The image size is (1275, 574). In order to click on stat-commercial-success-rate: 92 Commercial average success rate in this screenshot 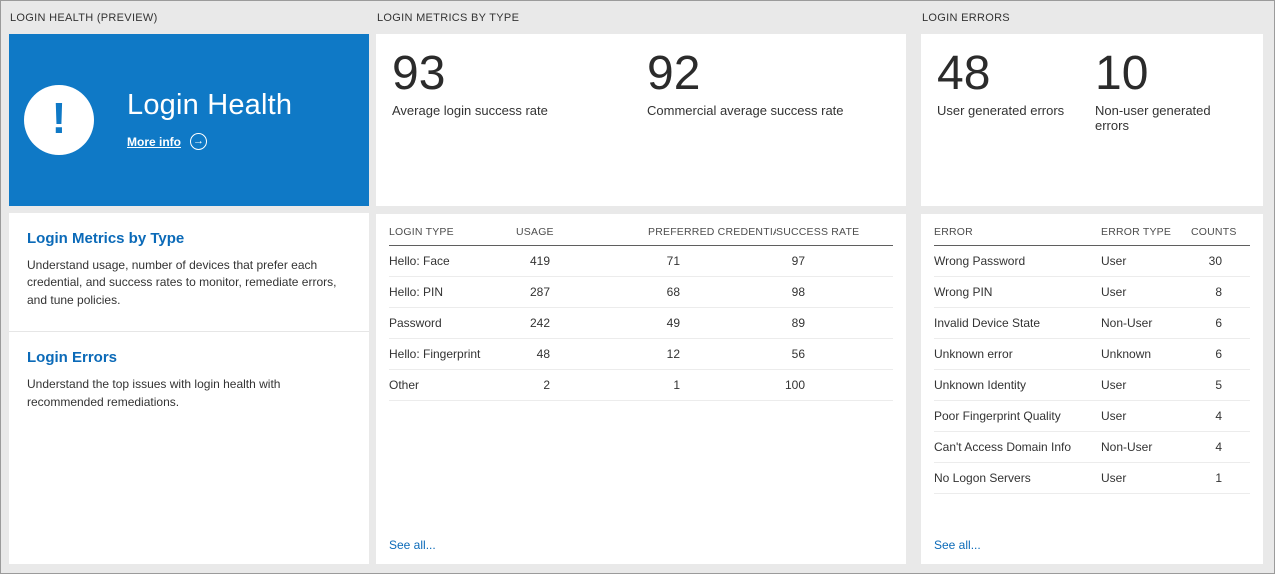, I will do `click(745, 120)`.